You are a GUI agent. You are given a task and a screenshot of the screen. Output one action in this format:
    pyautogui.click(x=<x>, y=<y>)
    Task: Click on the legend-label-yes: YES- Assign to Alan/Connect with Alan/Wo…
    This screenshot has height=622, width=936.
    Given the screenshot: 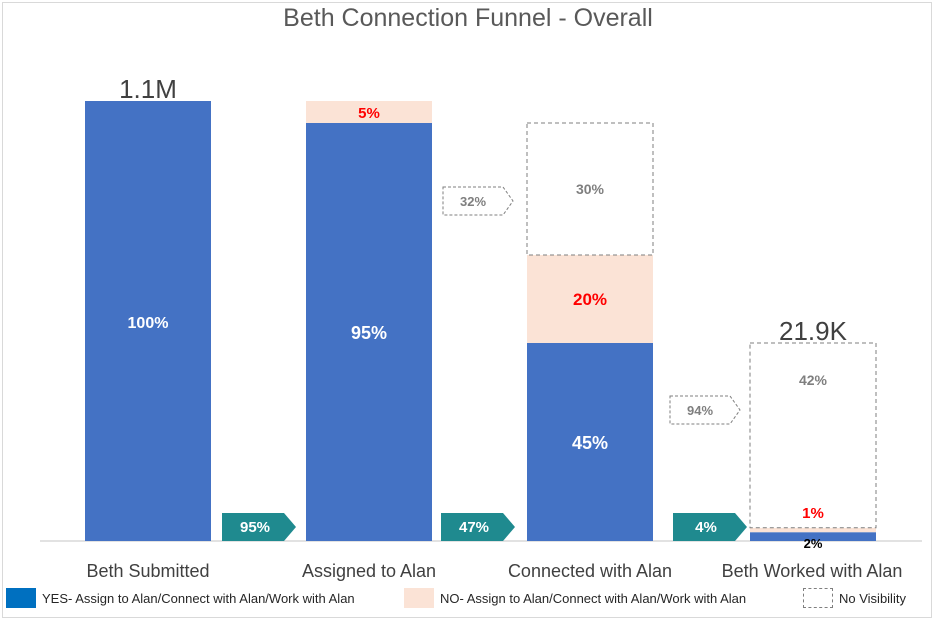 What is the action you would take?
    pyautogui.click(x=198, y=598)
    